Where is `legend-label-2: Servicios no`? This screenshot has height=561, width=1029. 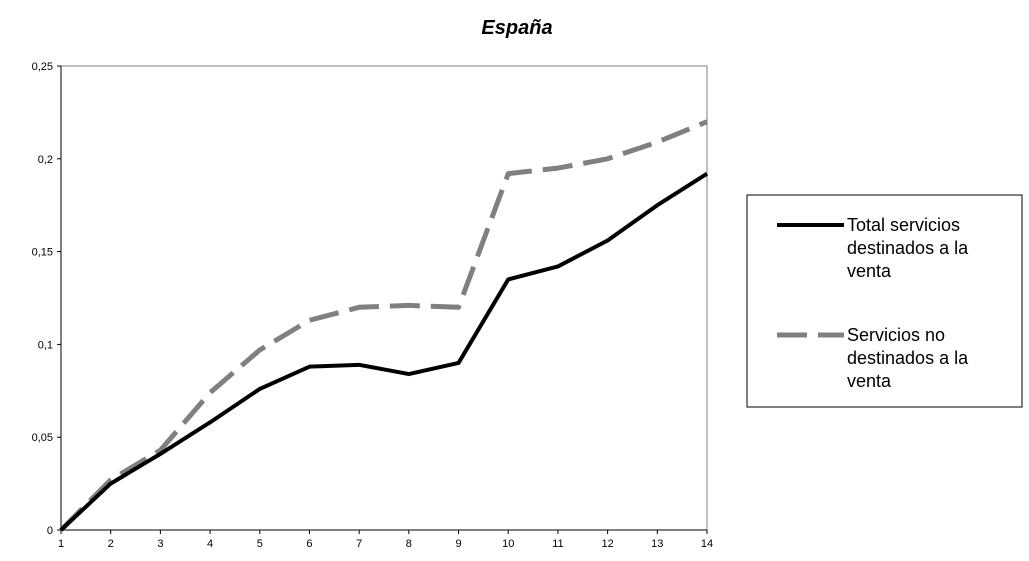
legend-label-2: Servicios no is located at coordinates (896, 335).